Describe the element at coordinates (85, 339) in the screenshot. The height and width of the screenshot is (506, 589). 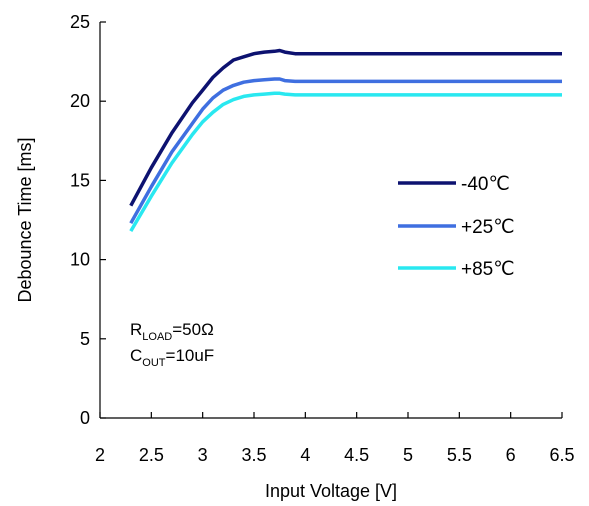
I see `y-tick-label: 5` at that location.